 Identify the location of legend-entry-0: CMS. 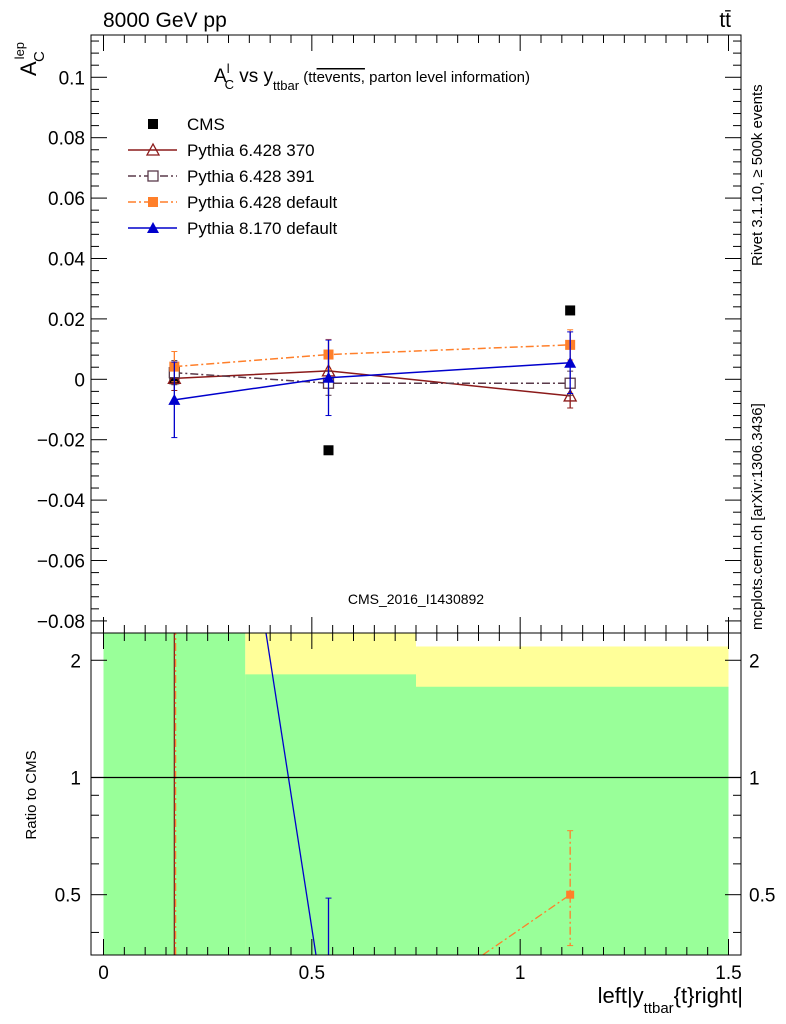
(186, 124).